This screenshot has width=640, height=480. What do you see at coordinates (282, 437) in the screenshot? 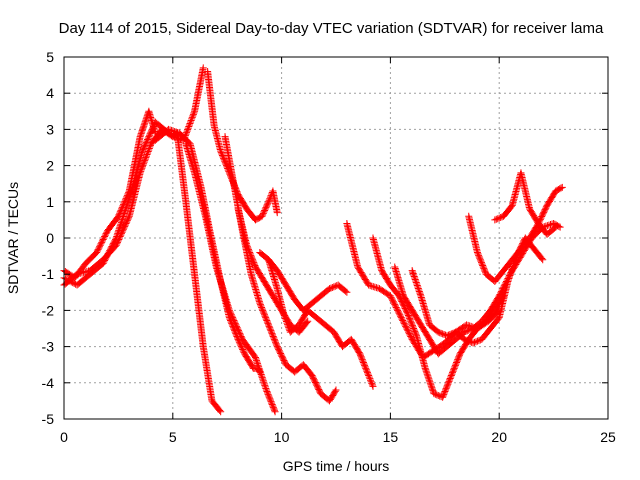
I see `x-tick-label: 10` at bounding box center [282, 437].